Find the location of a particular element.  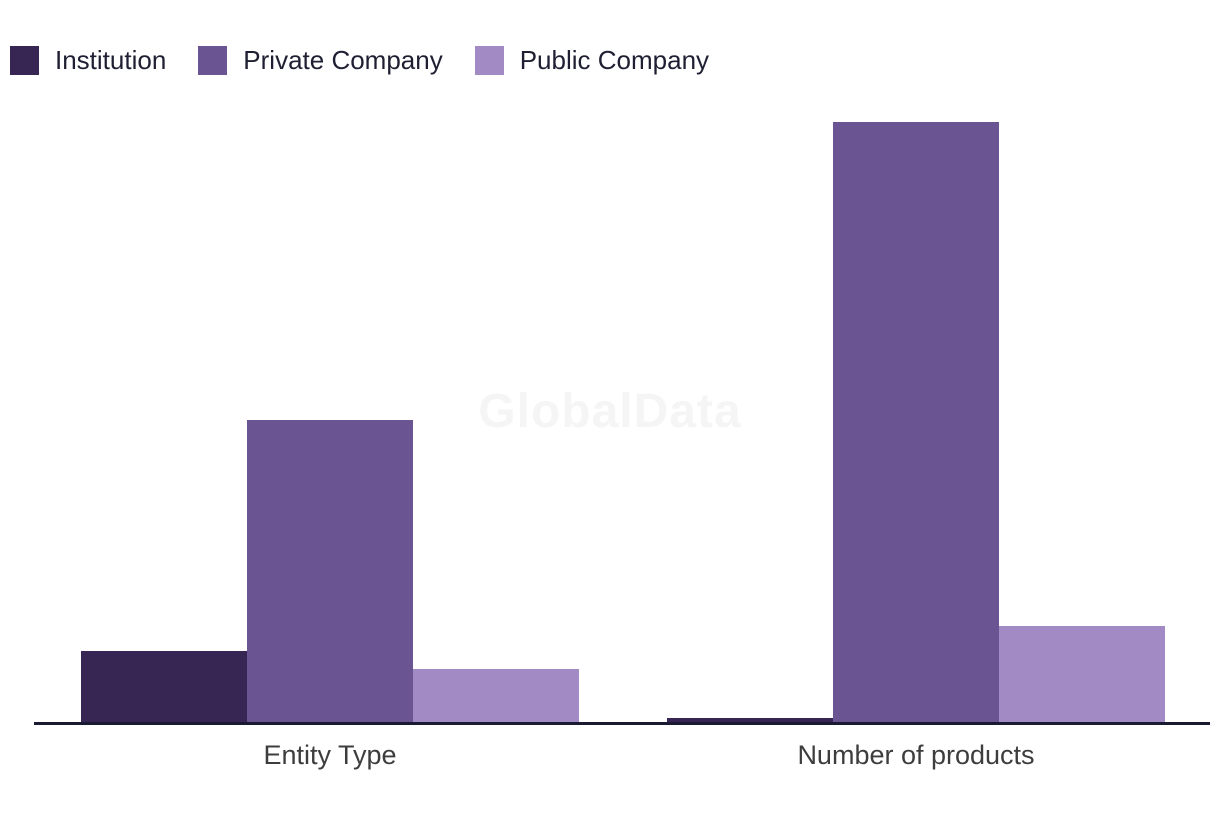

legend-item-private-company: Private Company is located at coordinates (320, 60).